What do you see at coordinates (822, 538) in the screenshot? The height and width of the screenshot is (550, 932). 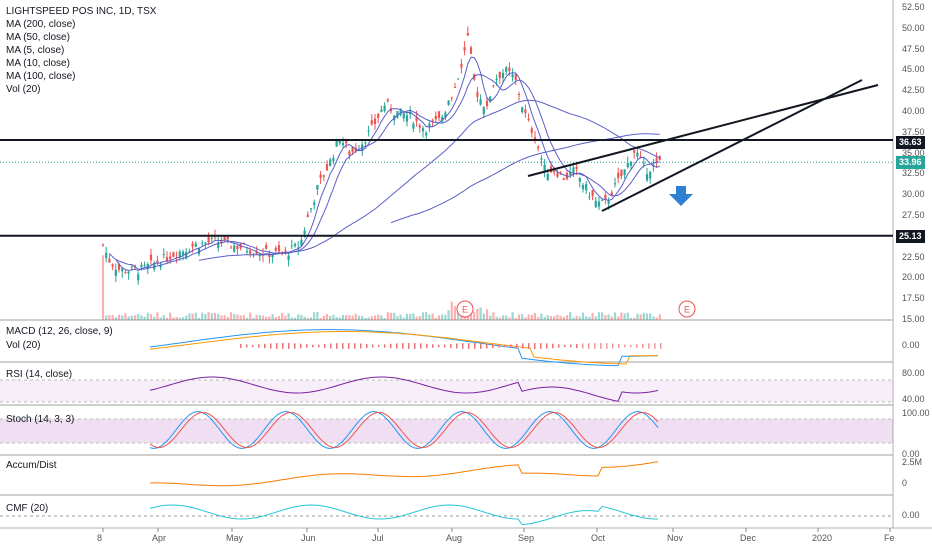 I see `time-tick-label: 2020` at bounding box center [822, 538].